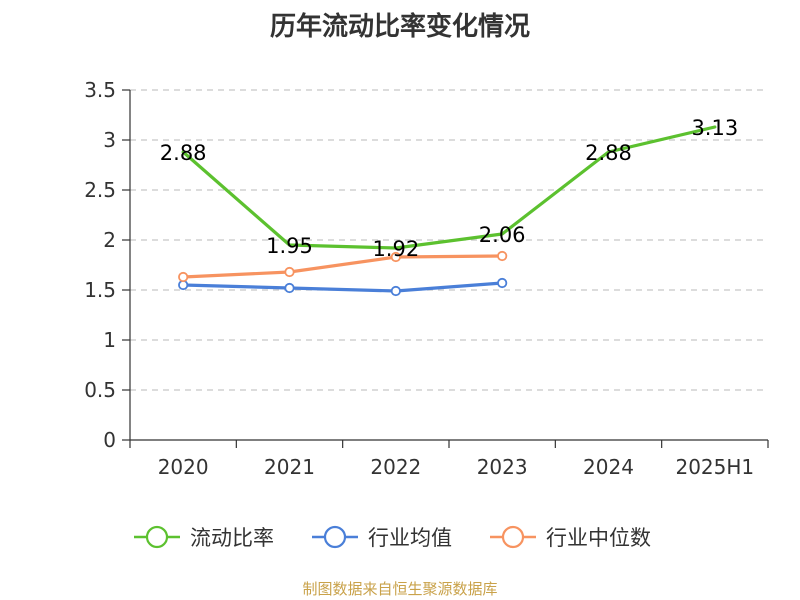  Describe the element at coordinates (289, 467) in the screenshot. I see `x-tick-label: 2021` at that location.